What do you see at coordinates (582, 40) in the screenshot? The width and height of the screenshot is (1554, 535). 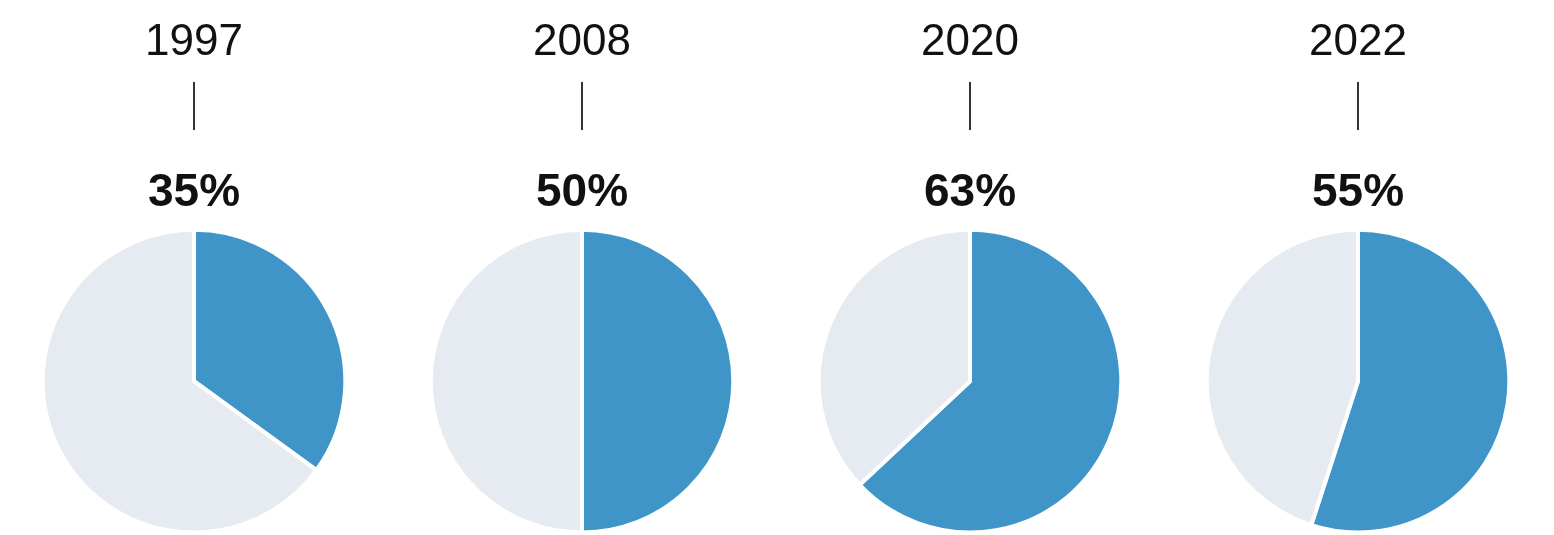 I see `chart-title: 2008` at bounding box center [582, 40].